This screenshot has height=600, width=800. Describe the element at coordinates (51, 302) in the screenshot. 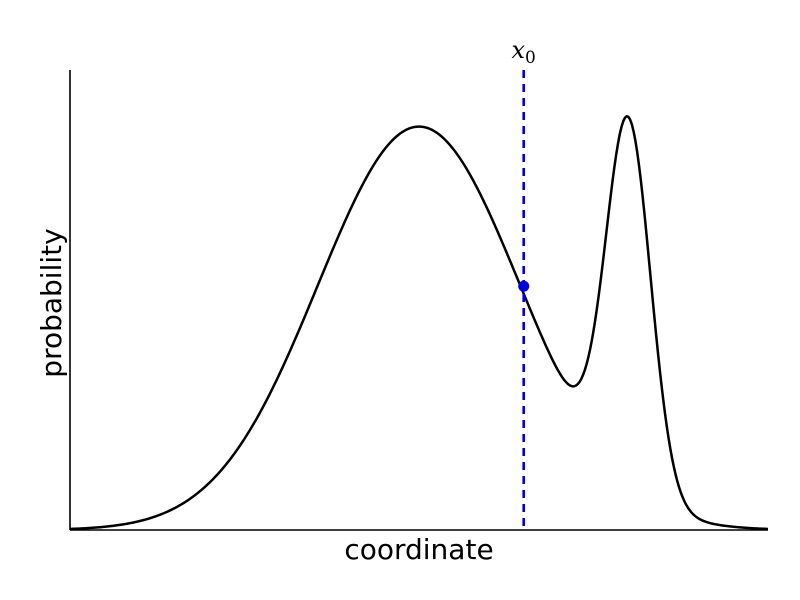

I see `y-axis-label: probability` at that location.